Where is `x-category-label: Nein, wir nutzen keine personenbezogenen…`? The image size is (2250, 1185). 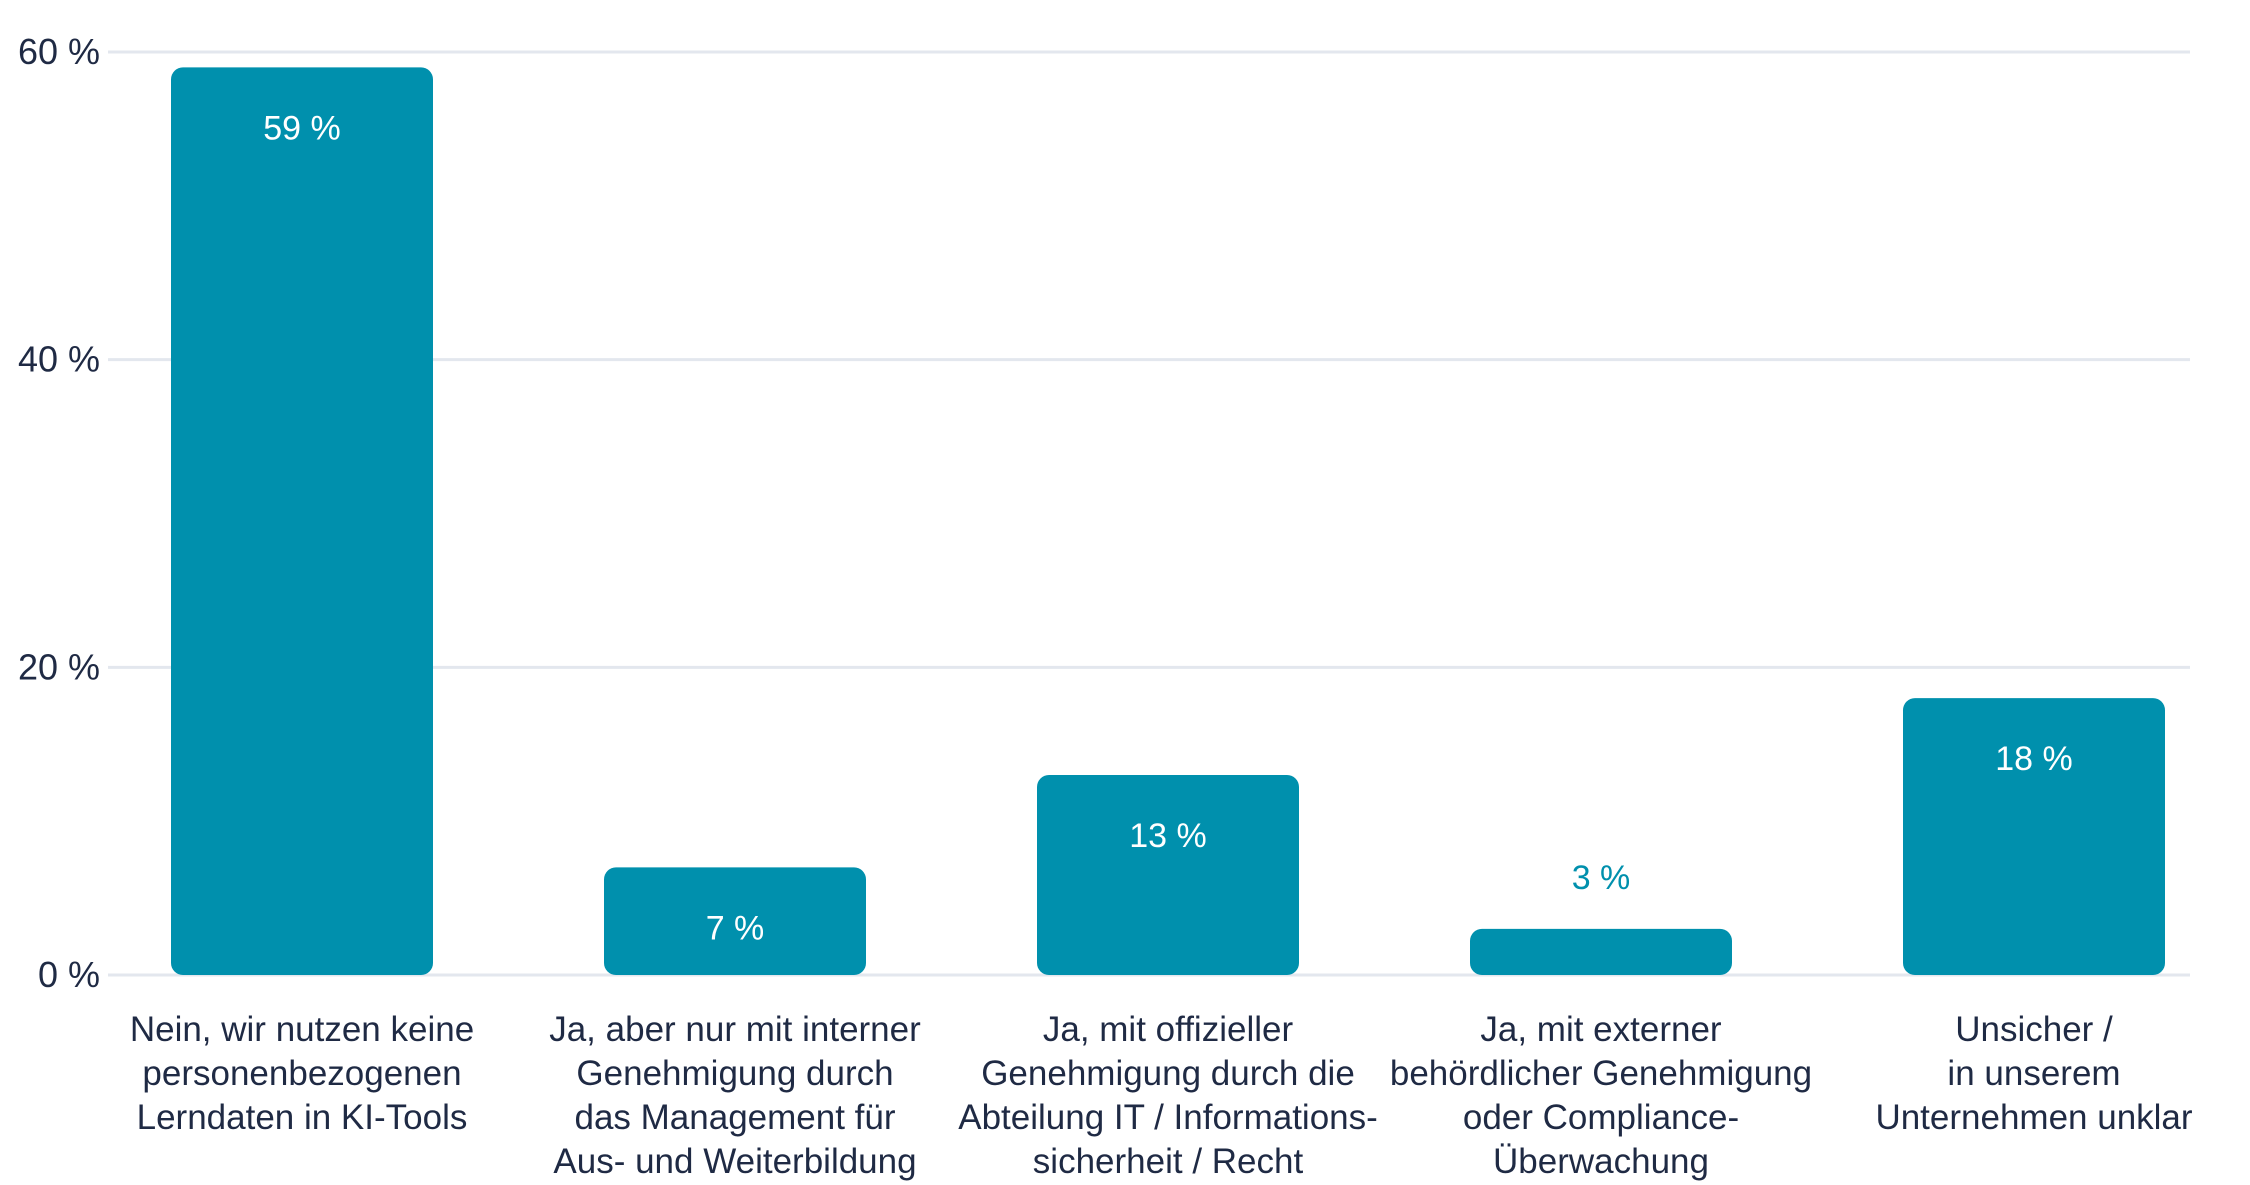 x-category-label: Nein, wir nutzen keine personenbezogenen… is located at coordinates (302, 1073).